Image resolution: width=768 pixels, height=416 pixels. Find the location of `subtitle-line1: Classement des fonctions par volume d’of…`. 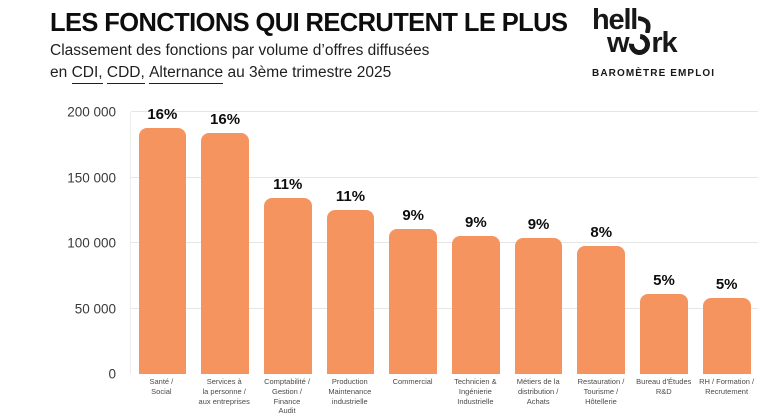

subtitle-line1: Classement des fonctions par volume d’of… is located at coordinates (240, 50).